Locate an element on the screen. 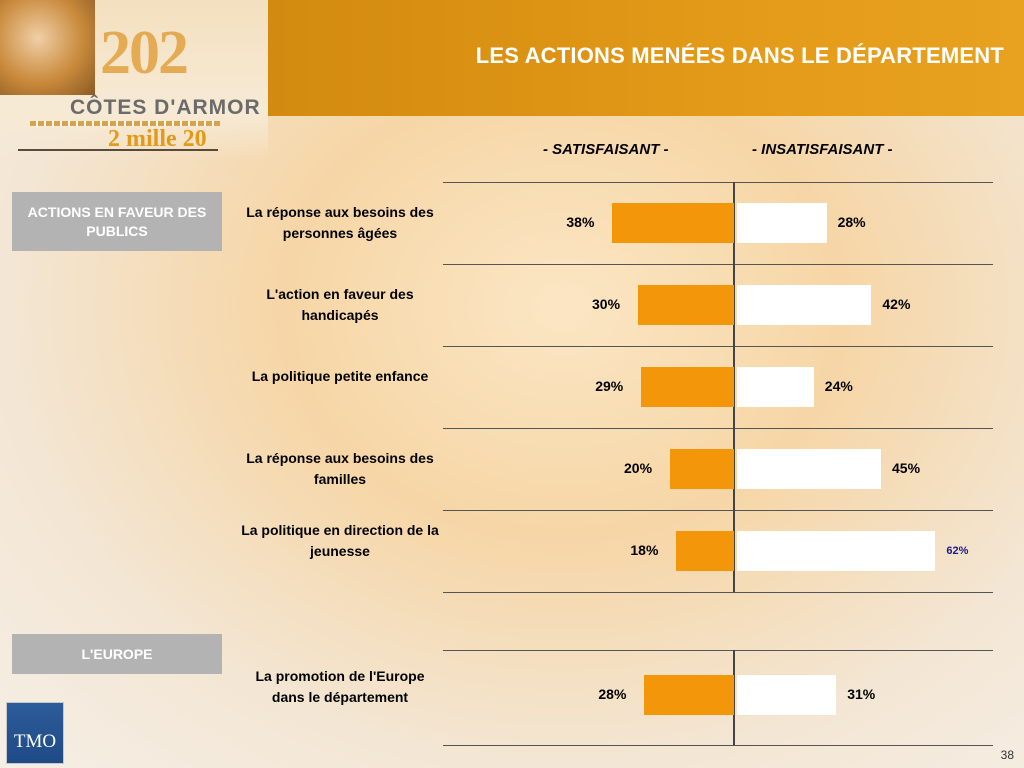  category-label: La réponse aux besoins des familles is located at coordinates (340, 468).